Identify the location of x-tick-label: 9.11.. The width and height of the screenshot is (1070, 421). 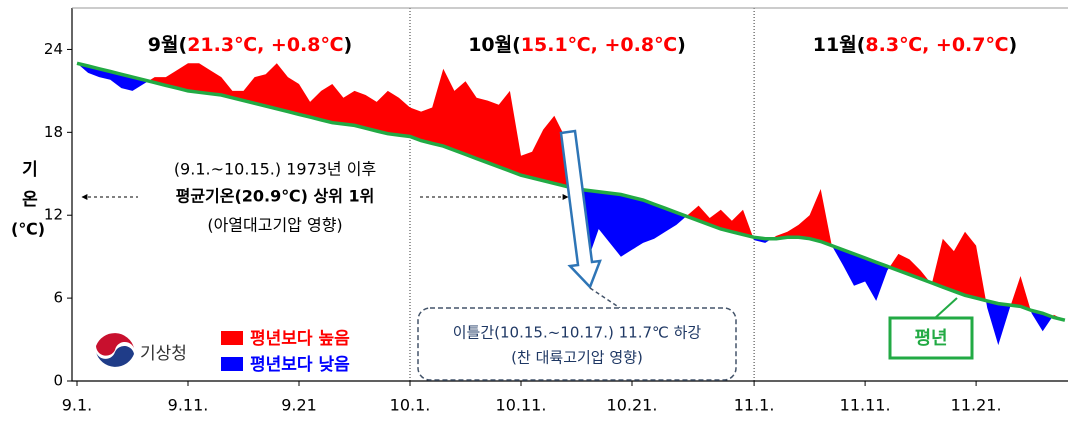
(188, 405).